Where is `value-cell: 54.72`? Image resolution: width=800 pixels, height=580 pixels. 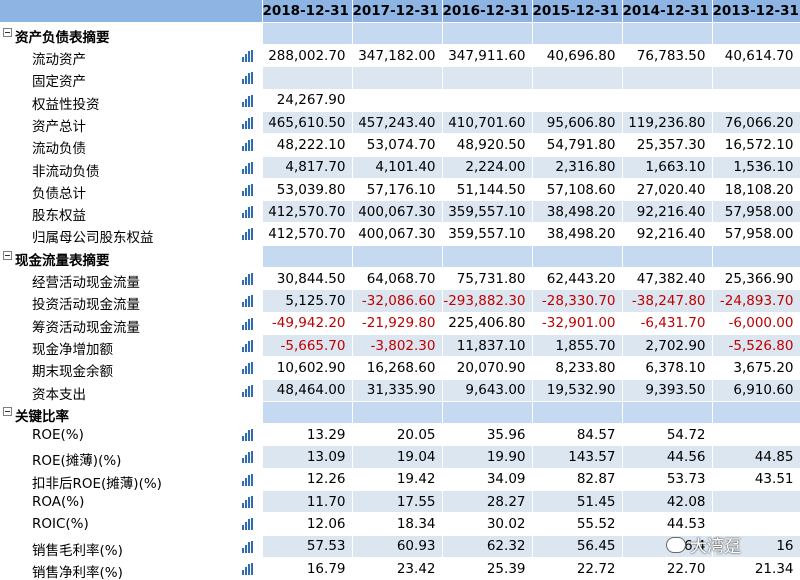
value-cell: 54.72 is located at coordinates (667, 435).